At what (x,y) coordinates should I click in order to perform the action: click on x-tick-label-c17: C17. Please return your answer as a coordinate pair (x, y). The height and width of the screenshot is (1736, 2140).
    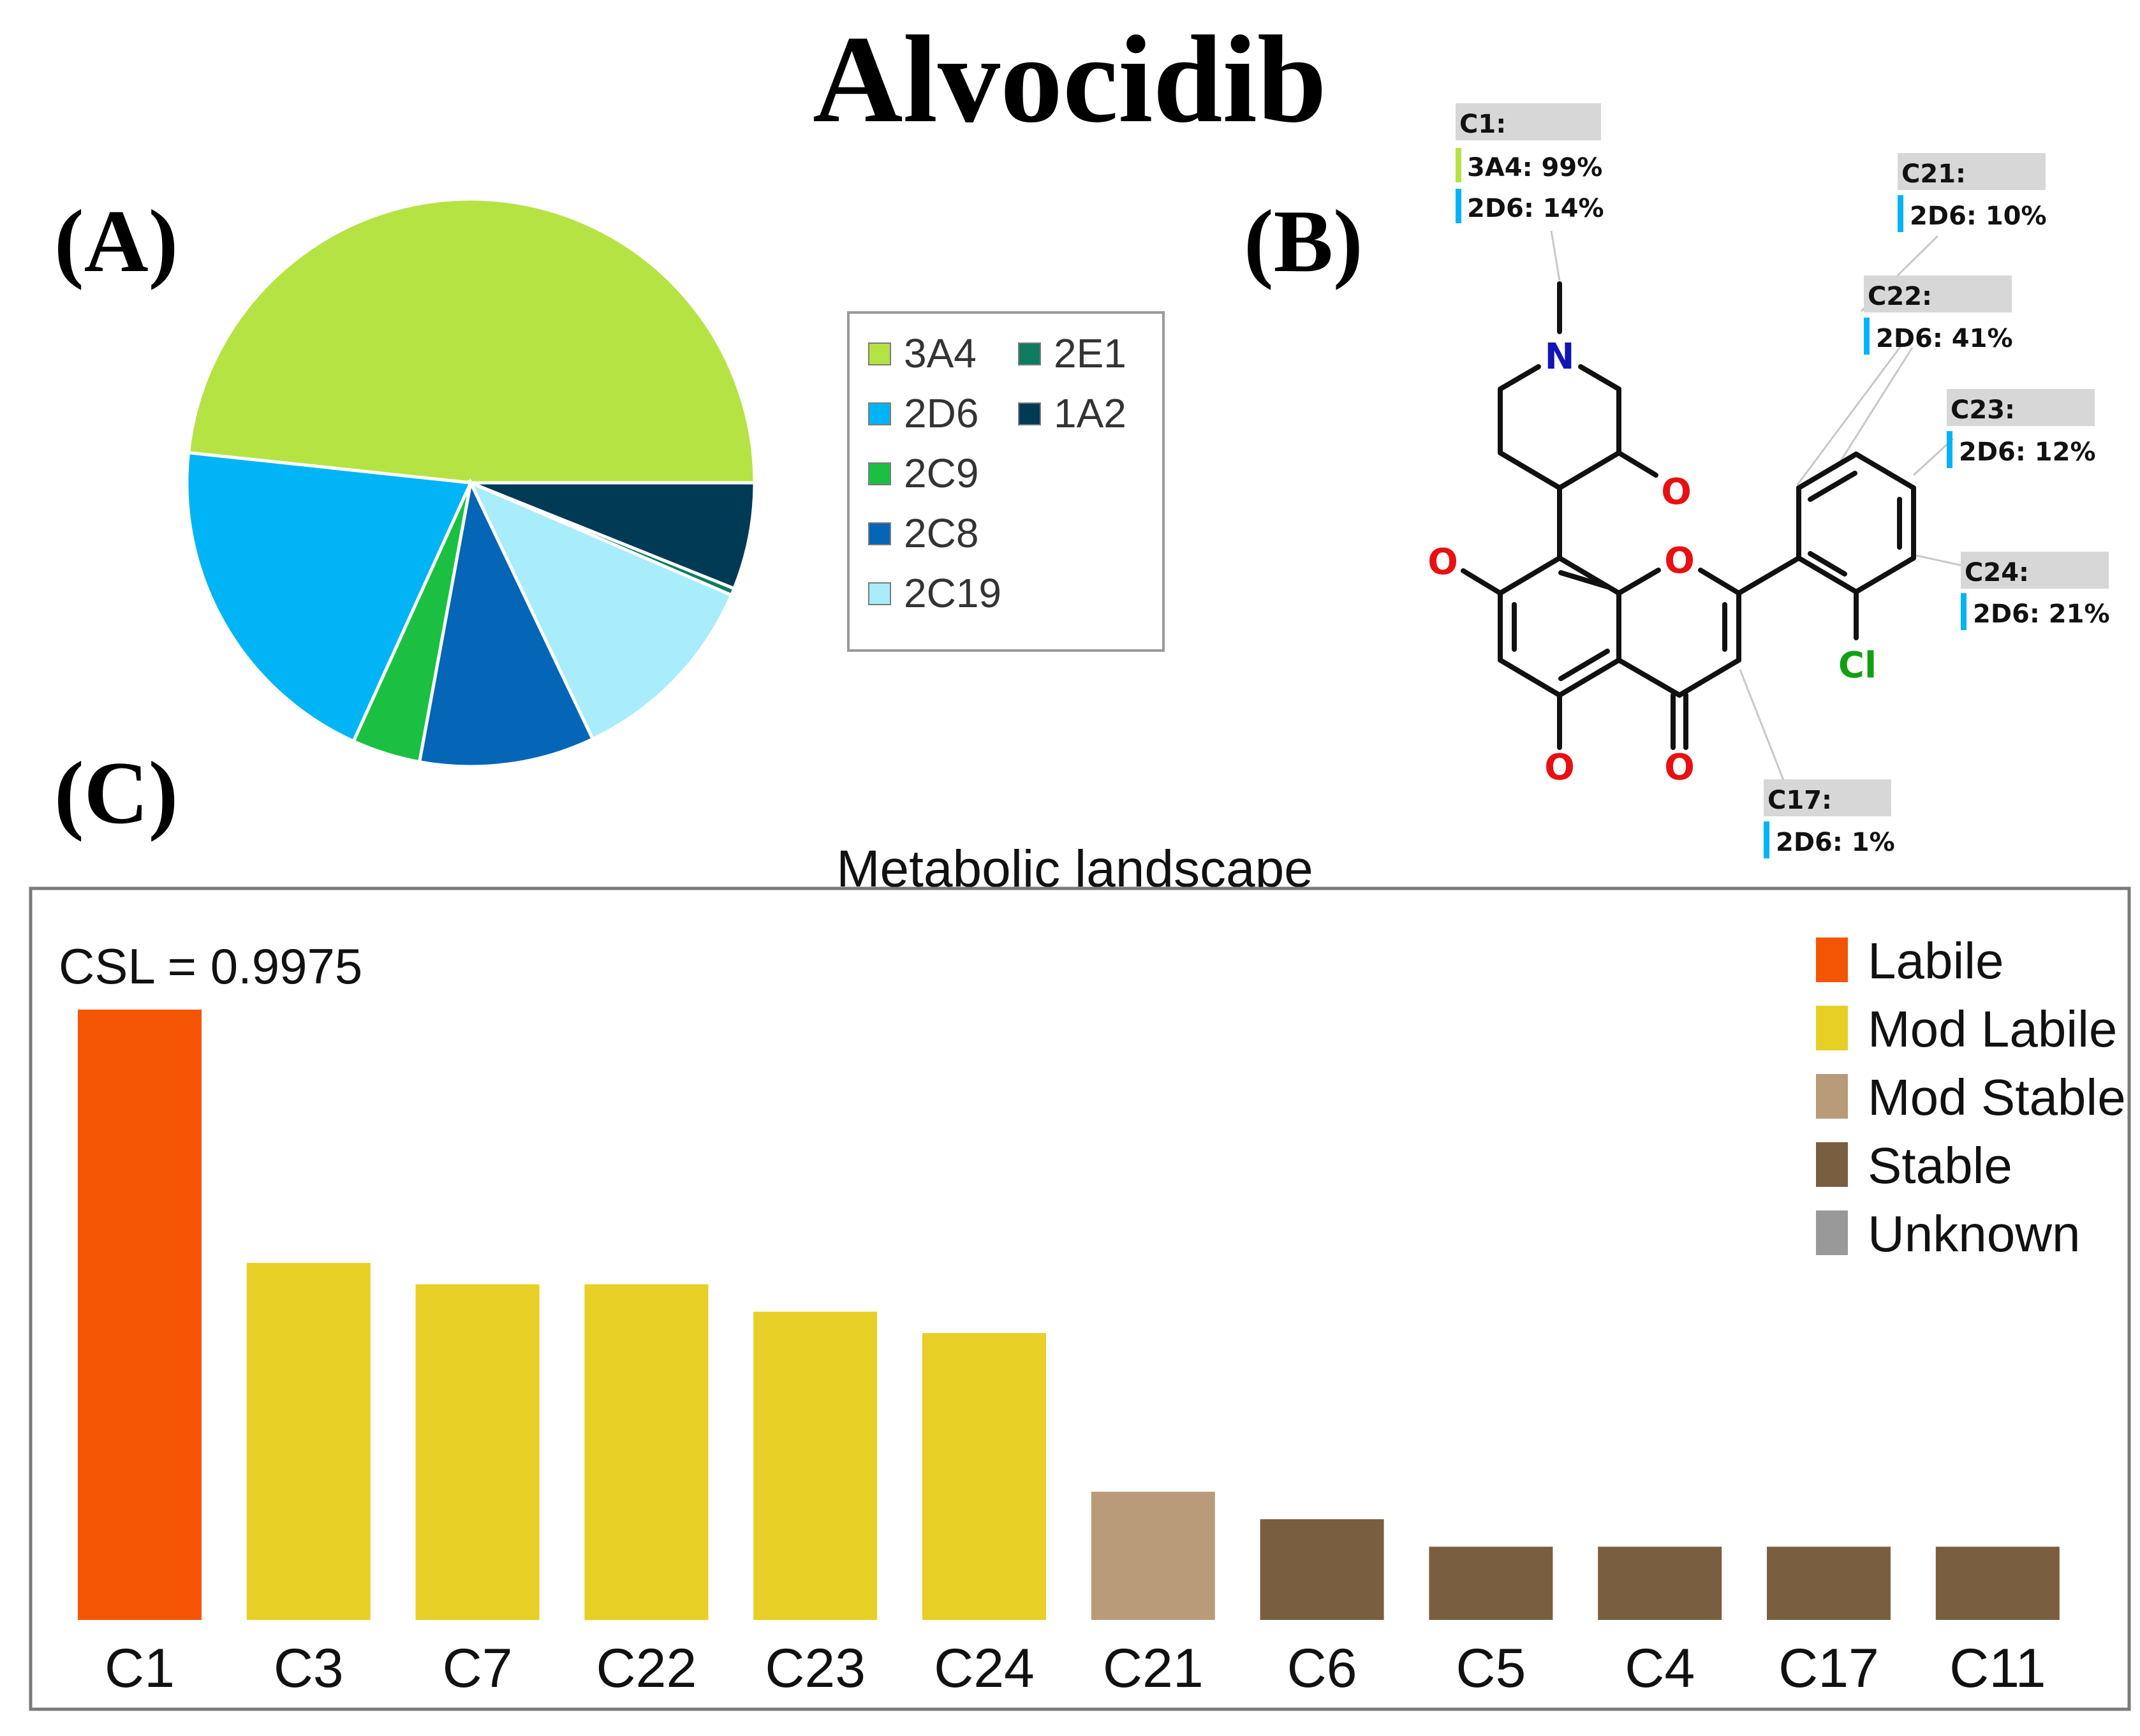
    Looking at the image, I should click on (1828, 1669).